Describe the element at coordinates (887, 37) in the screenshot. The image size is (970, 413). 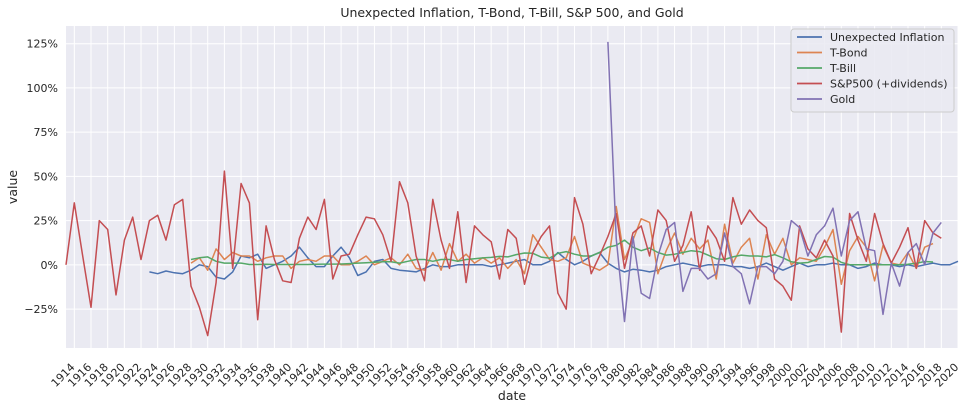
I see `legend-entry: Unexpected Inflation` at that location.